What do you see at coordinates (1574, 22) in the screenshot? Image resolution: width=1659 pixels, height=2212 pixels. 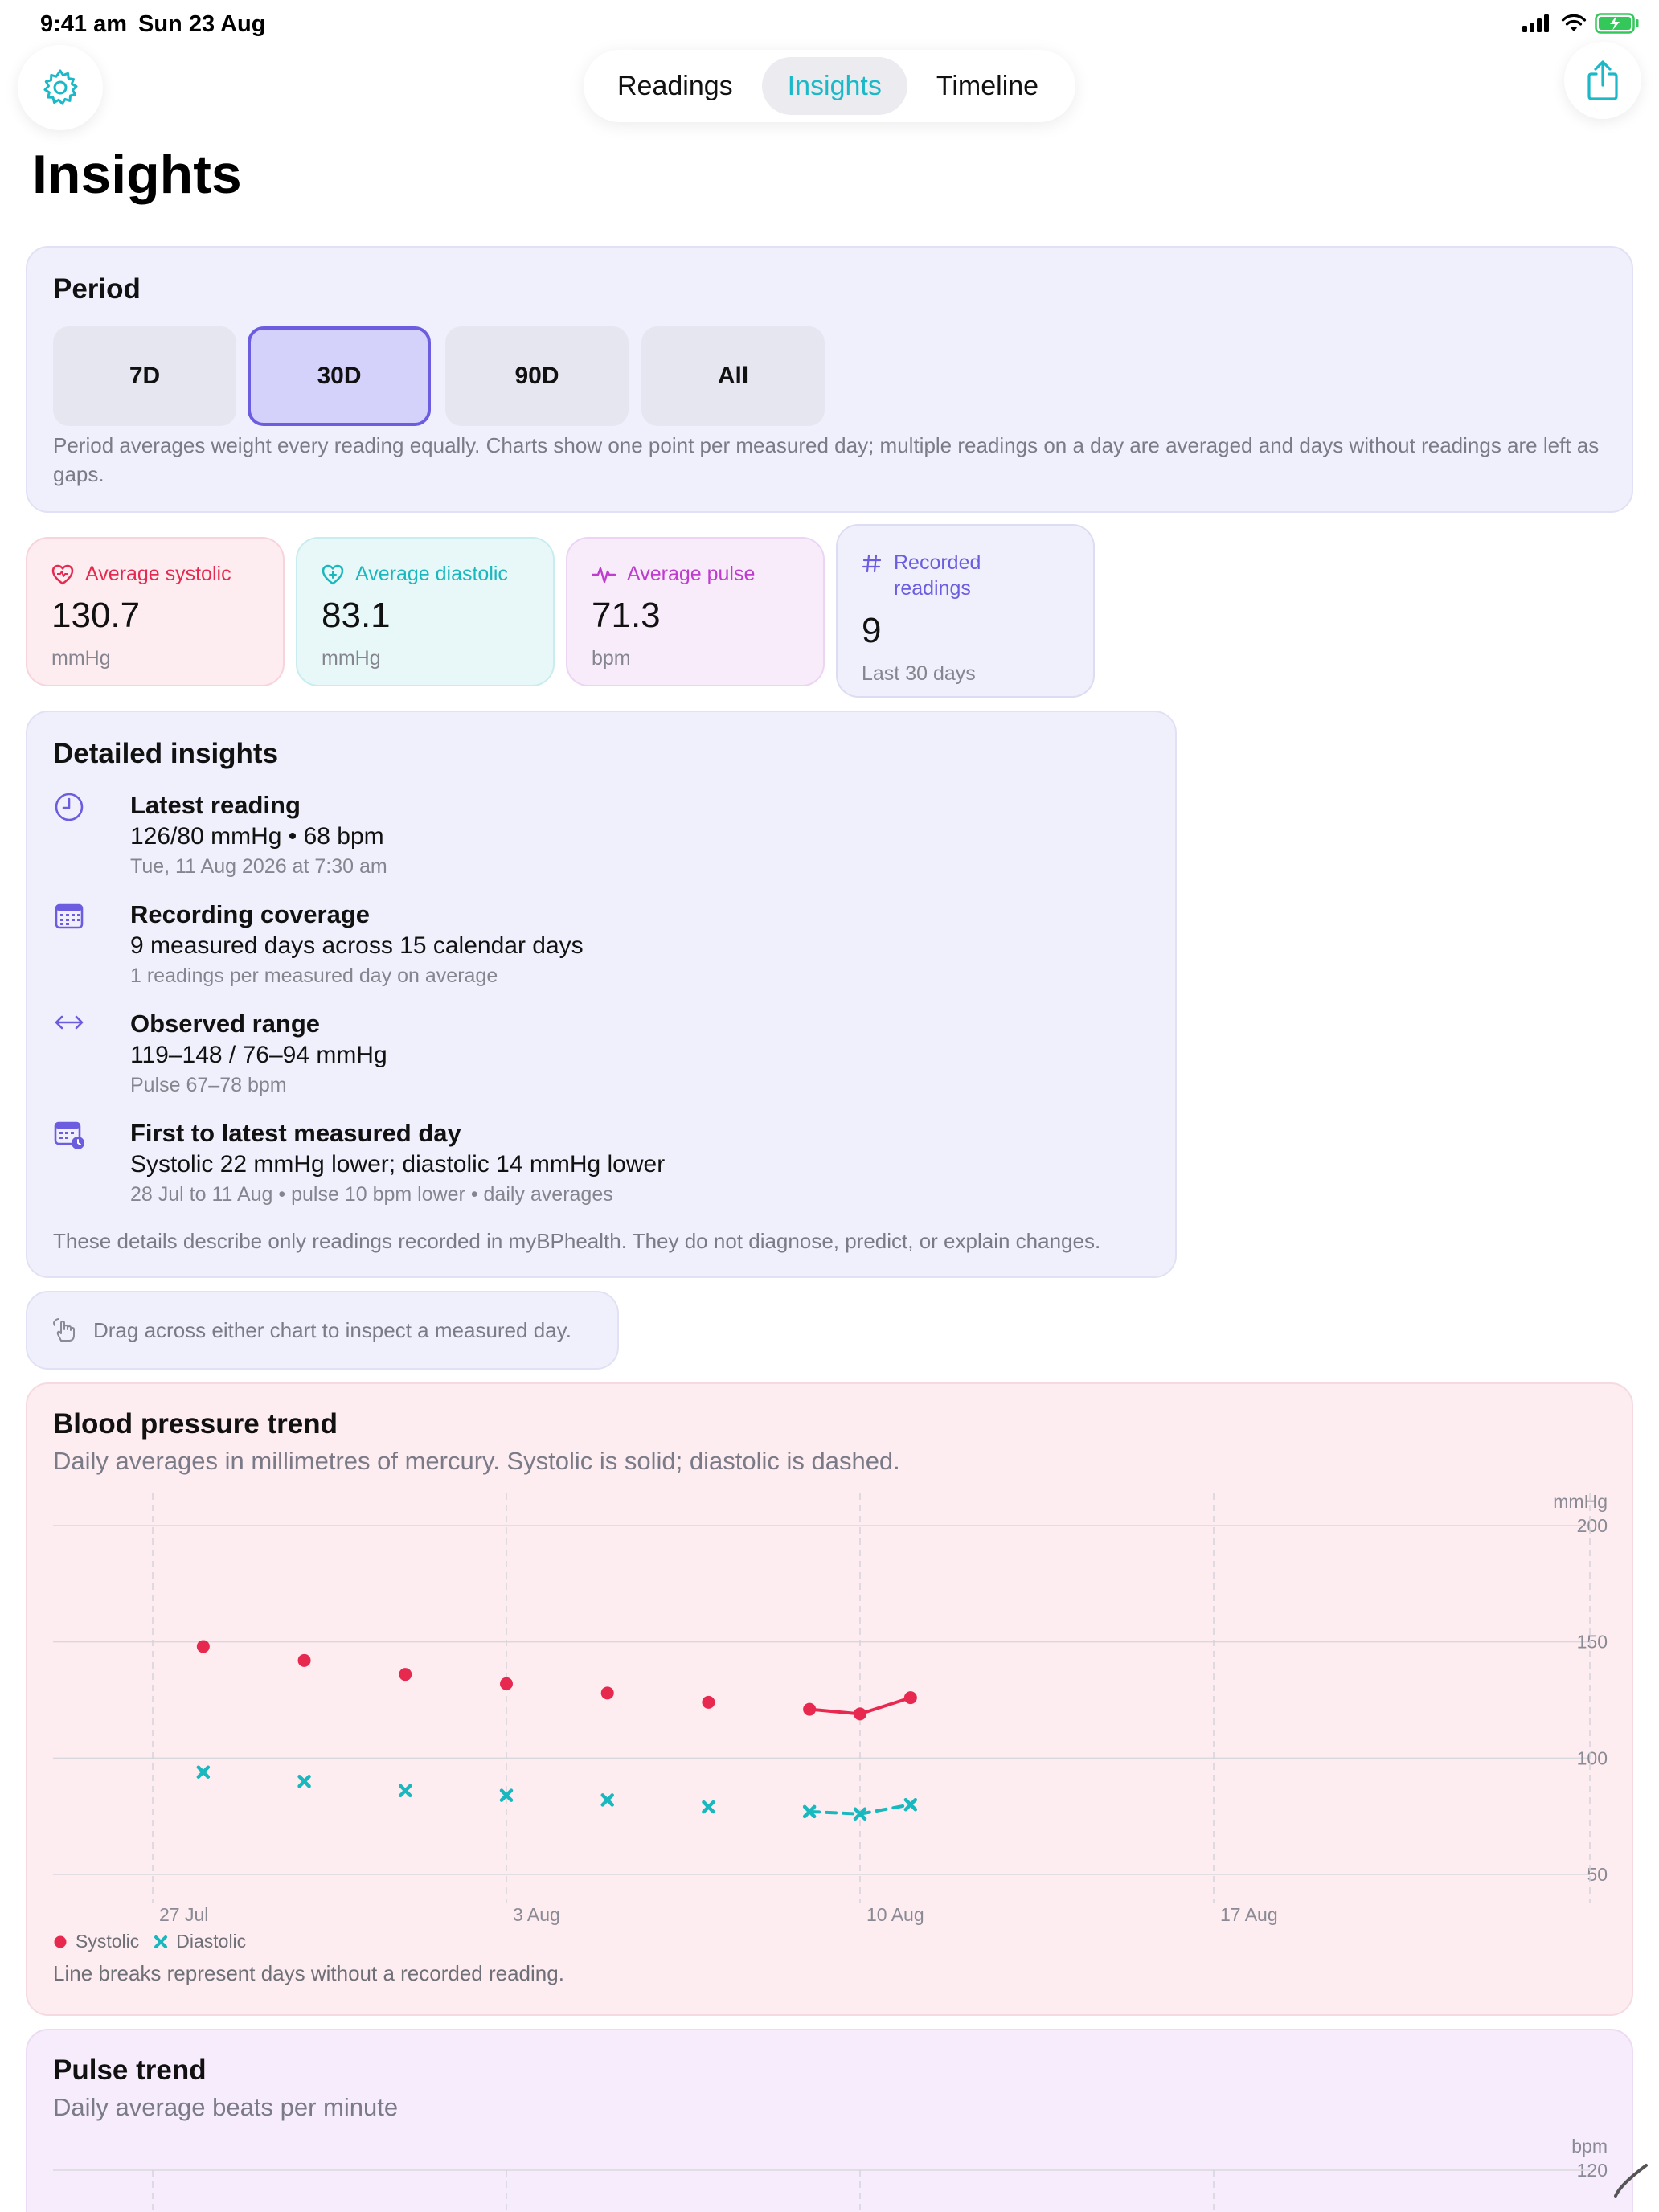 I see `wifi-icon` at bounding box center [1574, 22].